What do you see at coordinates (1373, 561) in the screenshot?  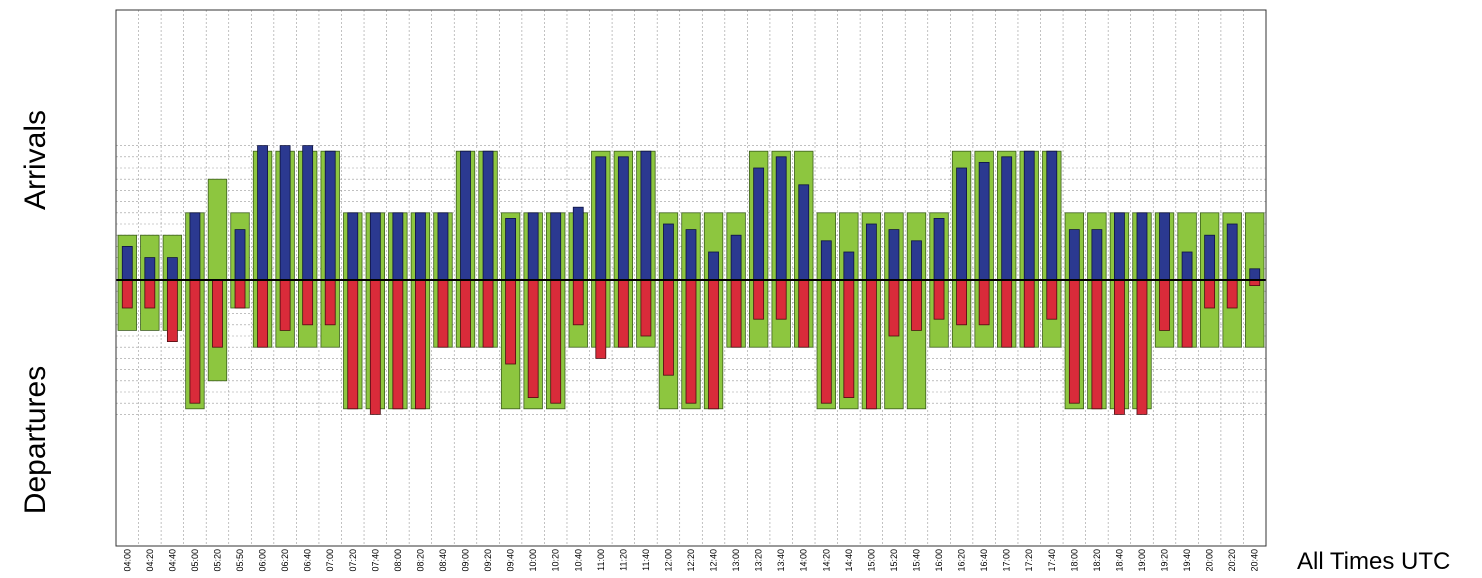 I see `x-axis-label: All Times UTC` at bounding box center [1373, 561].